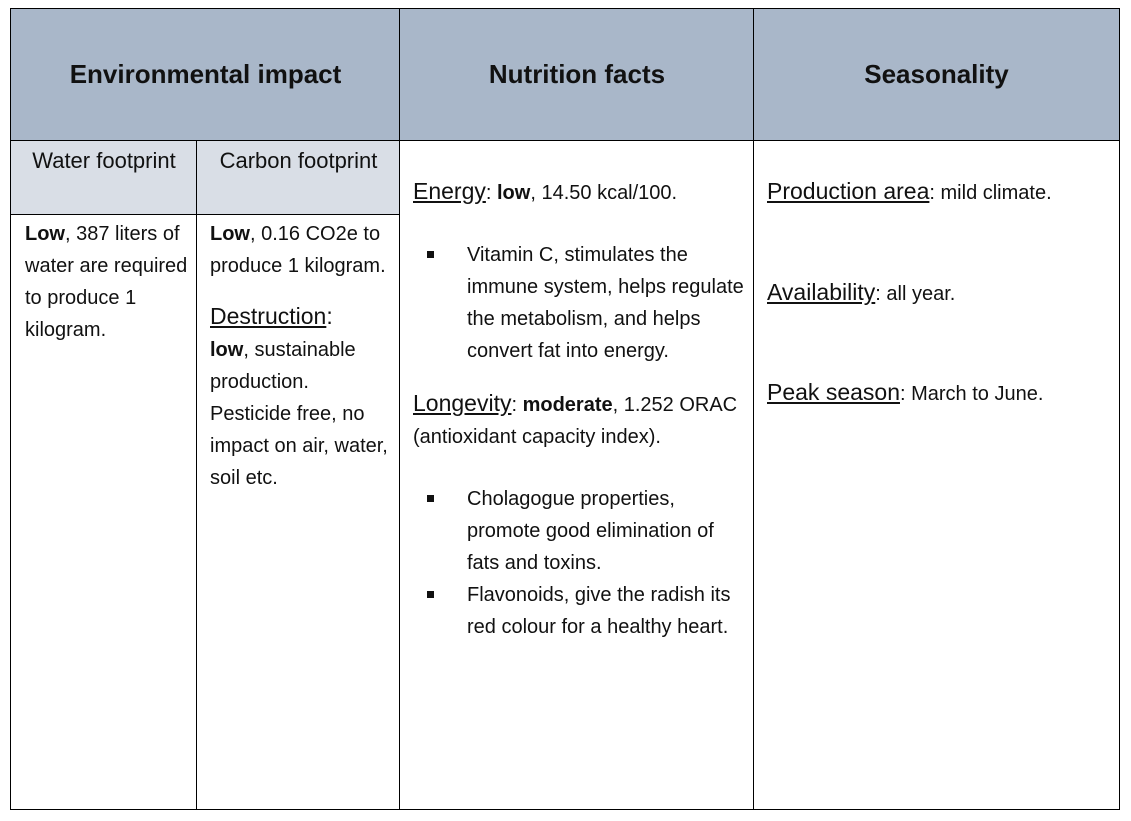 The height and width of the screenshot is (821, 1131). I want to click on header-seasonality-label: Seasonality, so click(936, 74).